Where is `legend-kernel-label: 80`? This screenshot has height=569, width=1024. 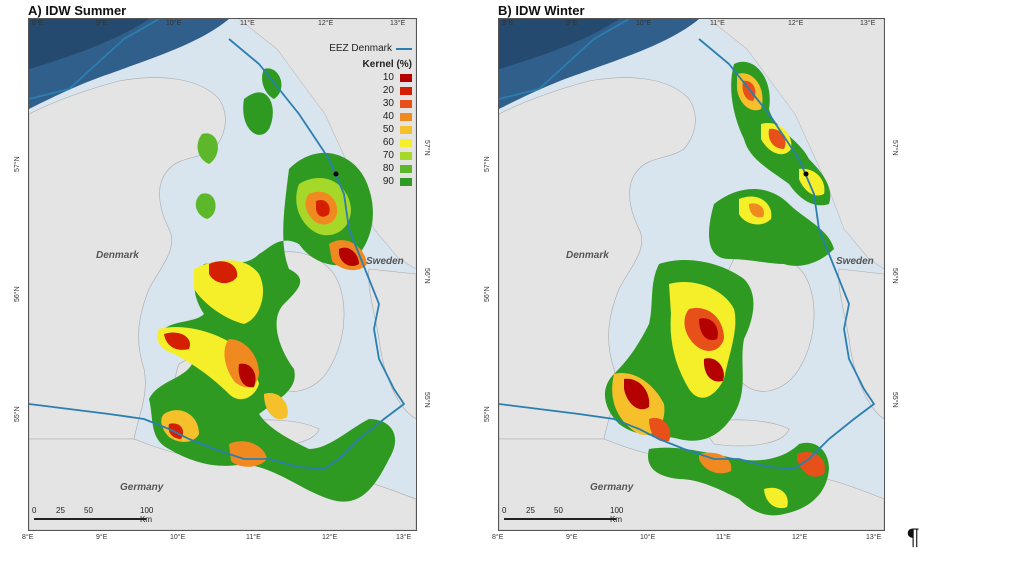 legend-kernel-label: 80 is located at coordinates (388, 168).